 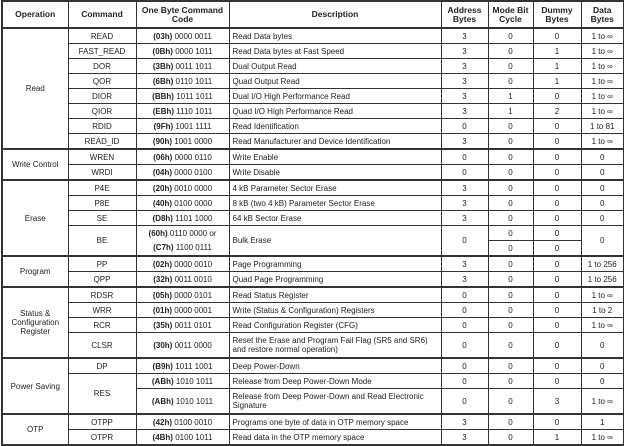 What do you see at coordinates (182, 279) in the screenshot?
I see `command-code-cell: (32h) 0011 0010` at bounding box center [182, 279].